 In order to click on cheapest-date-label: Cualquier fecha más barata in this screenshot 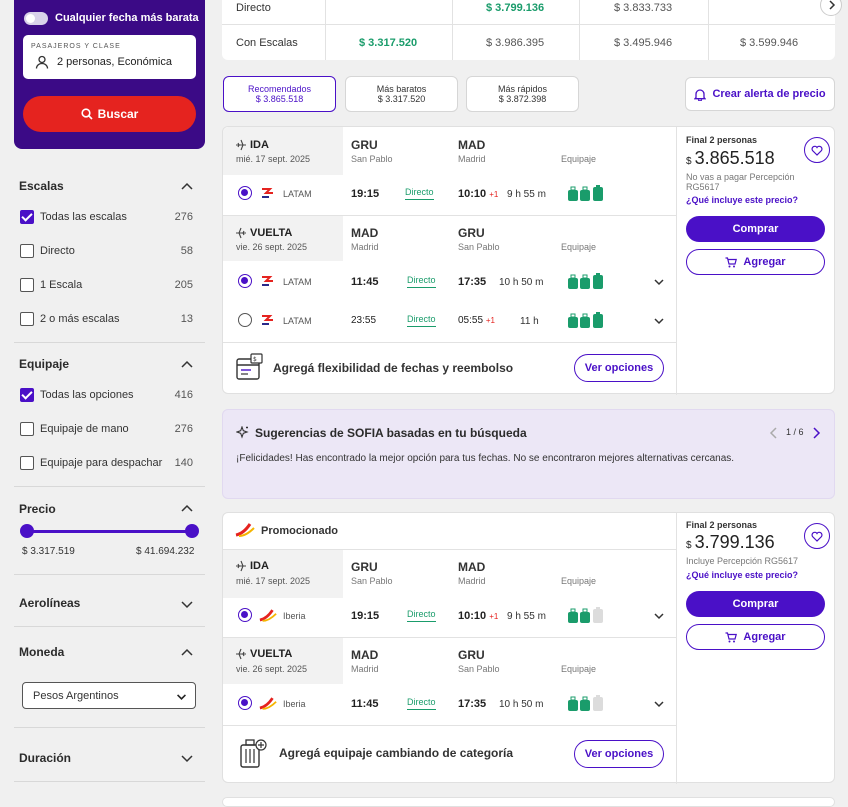, I will do `click(127, 18)`.